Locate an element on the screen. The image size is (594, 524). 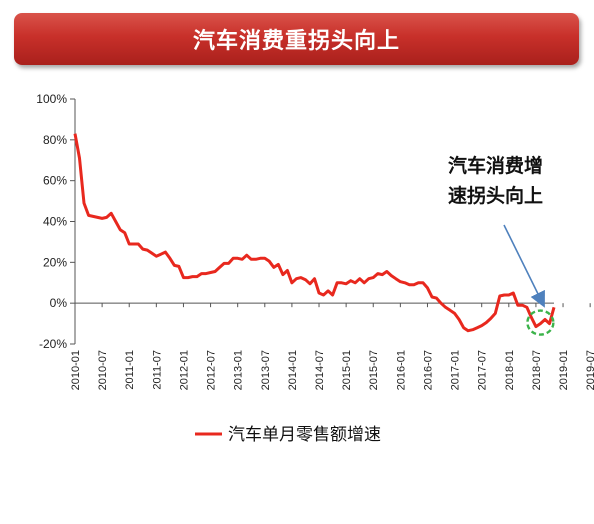
y-tick-label: 100% is located at coordinates (51, 99).